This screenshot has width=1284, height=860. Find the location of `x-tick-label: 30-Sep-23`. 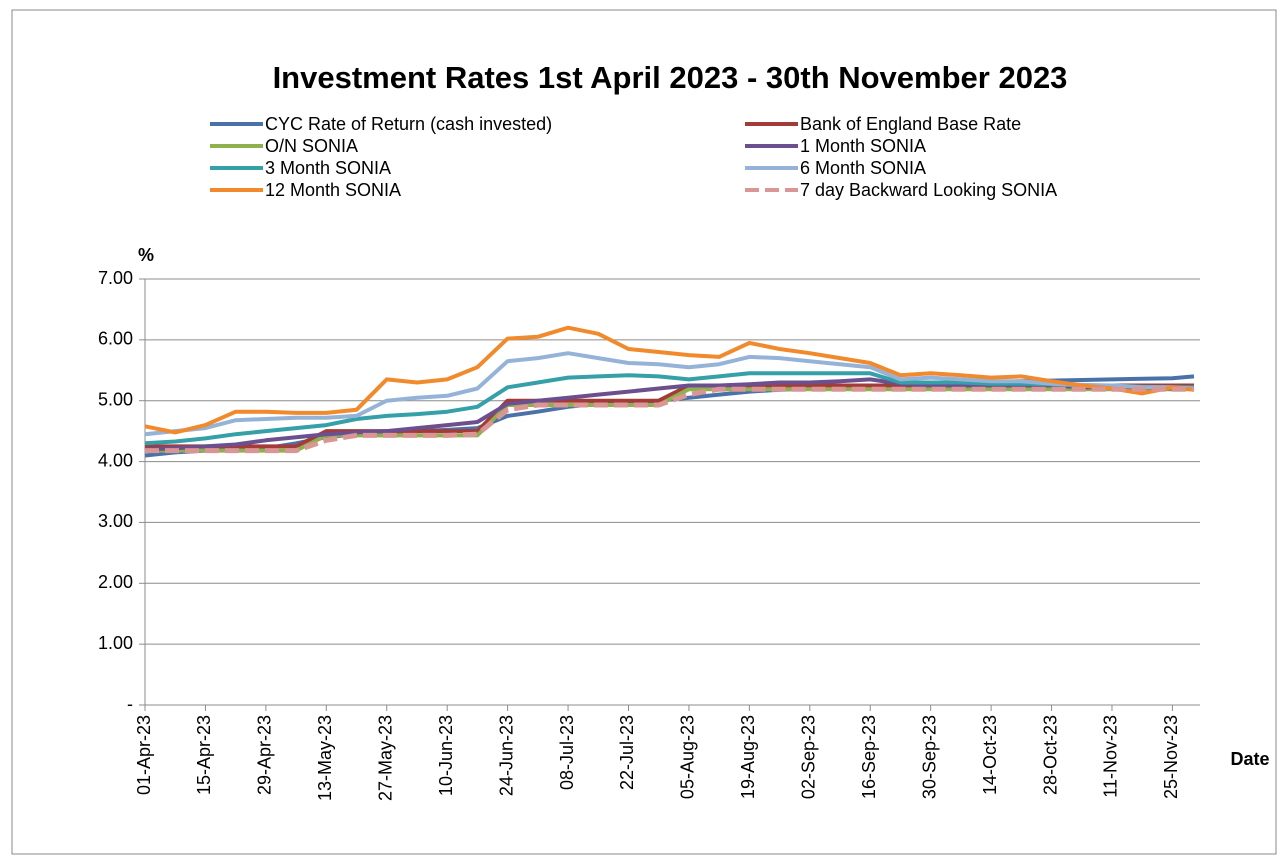

x-tick-label: 30-Sep-23 is located at coordinates (929, 757).